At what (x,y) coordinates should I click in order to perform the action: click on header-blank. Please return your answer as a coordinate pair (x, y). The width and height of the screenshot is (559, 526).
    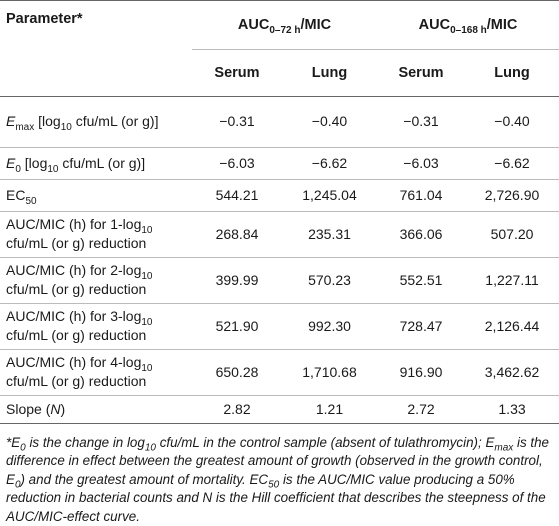
    Looking at the image, I should click on (96, 72).